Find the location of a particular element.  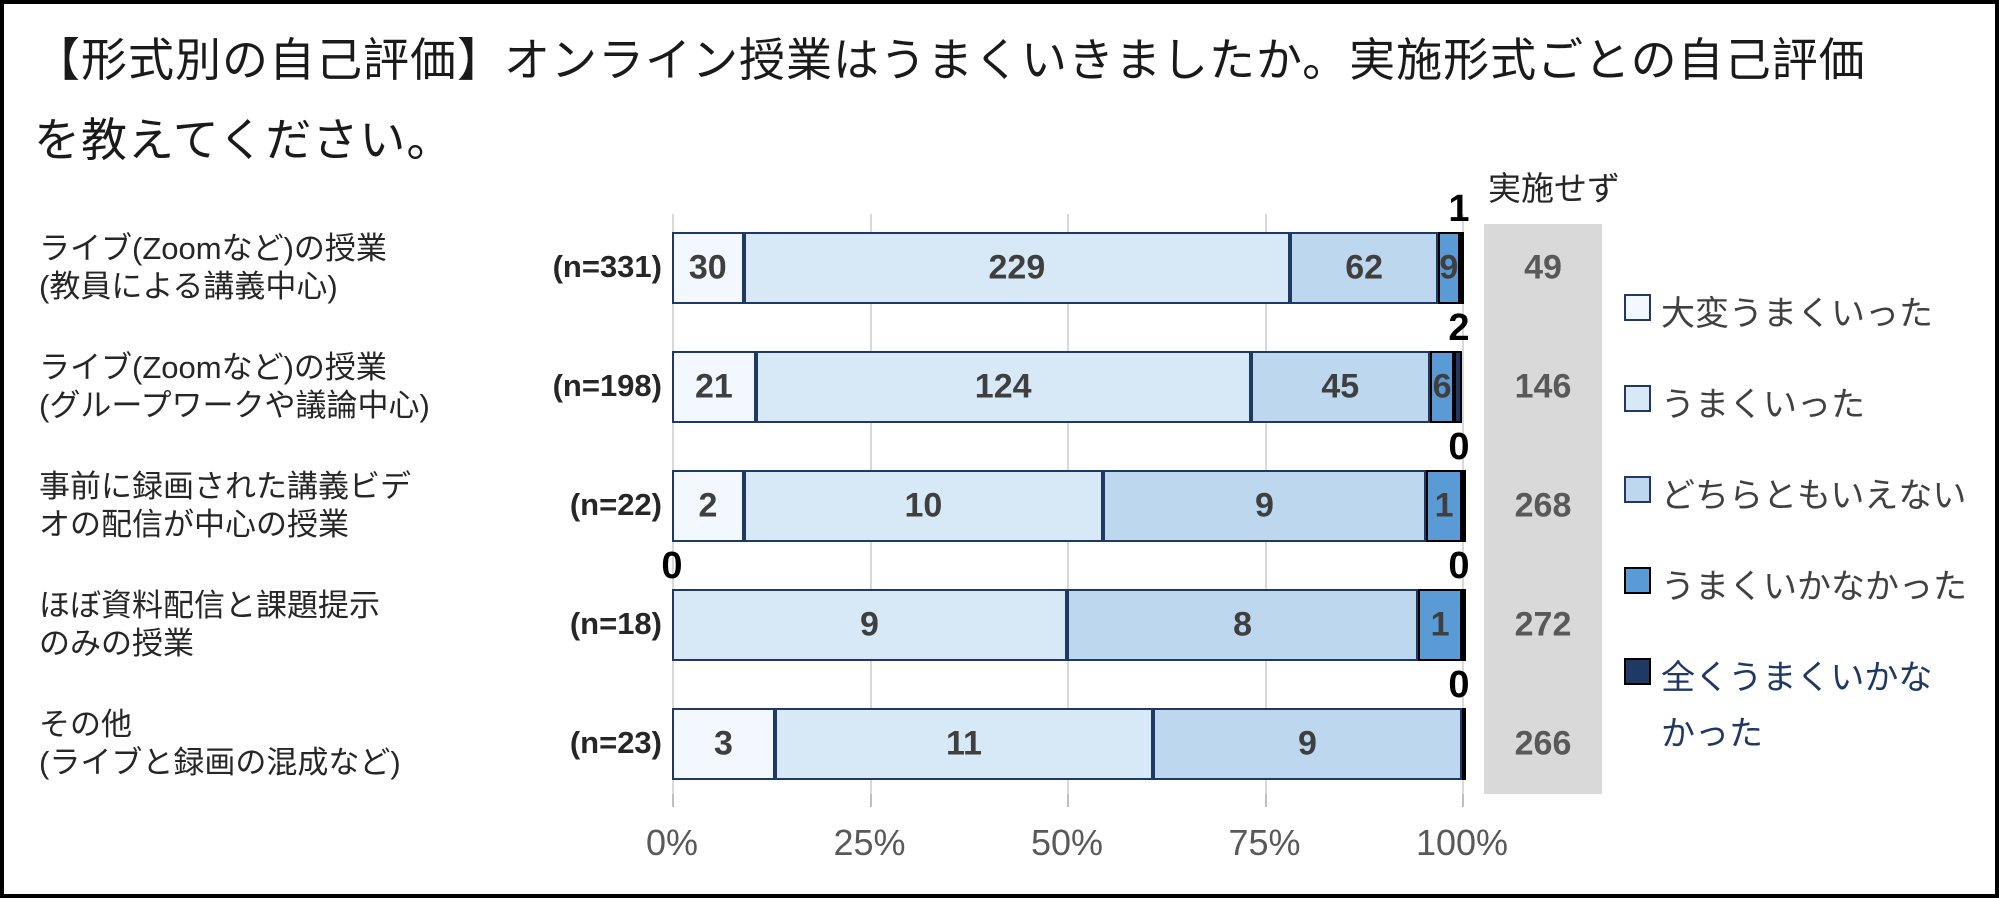

category-n-label: (n=198) is located at coordinates (607, 385).